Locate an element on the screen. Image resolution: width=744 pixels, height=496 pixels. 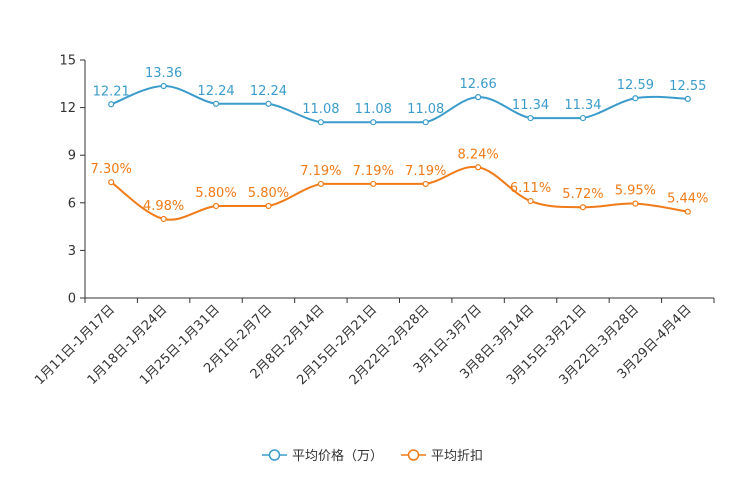
data-label: 5.95% is located at coordinates (635, 191).